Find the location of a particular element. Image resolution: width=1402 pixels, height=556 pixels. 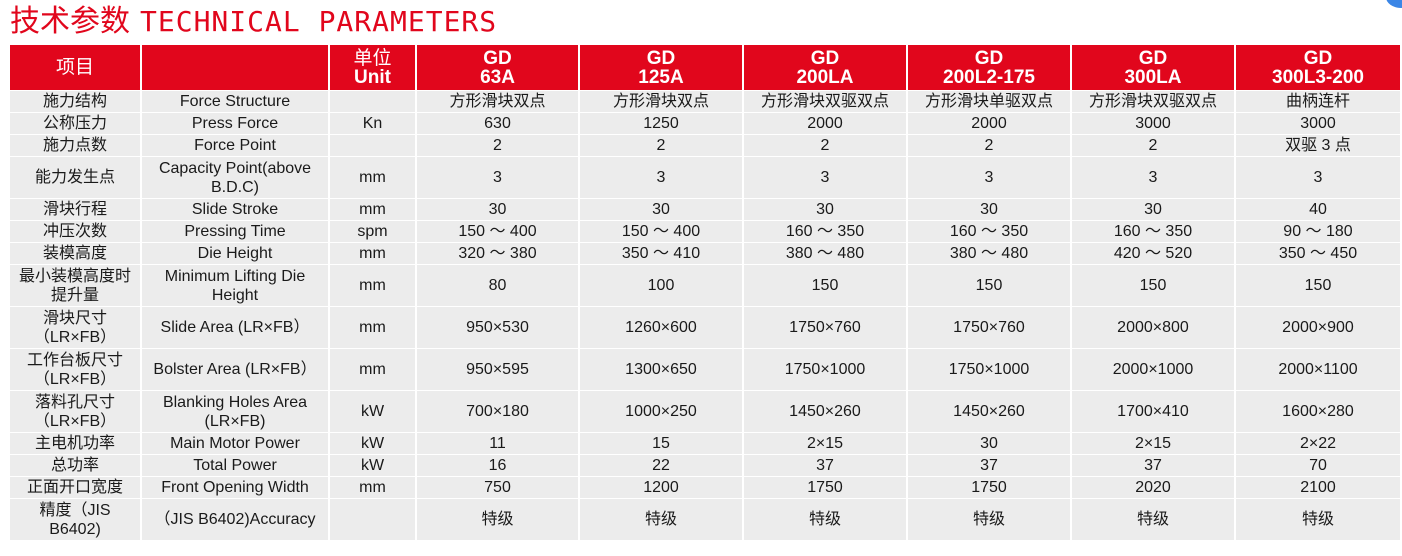

model-code: 300LA is located at coordinates (1153, 77).